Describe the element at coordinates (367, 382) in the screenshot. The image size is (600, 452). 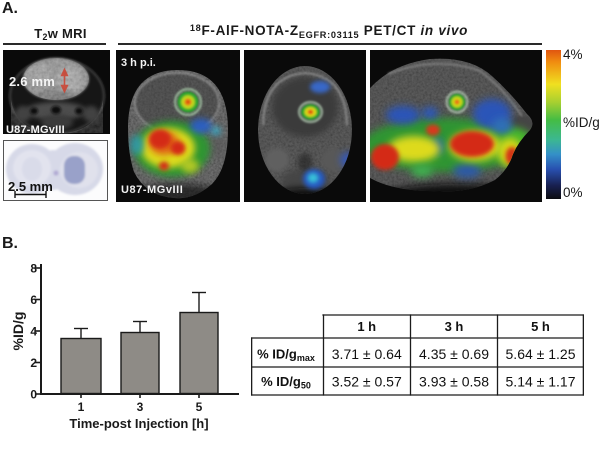
I see `svg-text: 3.52 ± 0.57` at that location.